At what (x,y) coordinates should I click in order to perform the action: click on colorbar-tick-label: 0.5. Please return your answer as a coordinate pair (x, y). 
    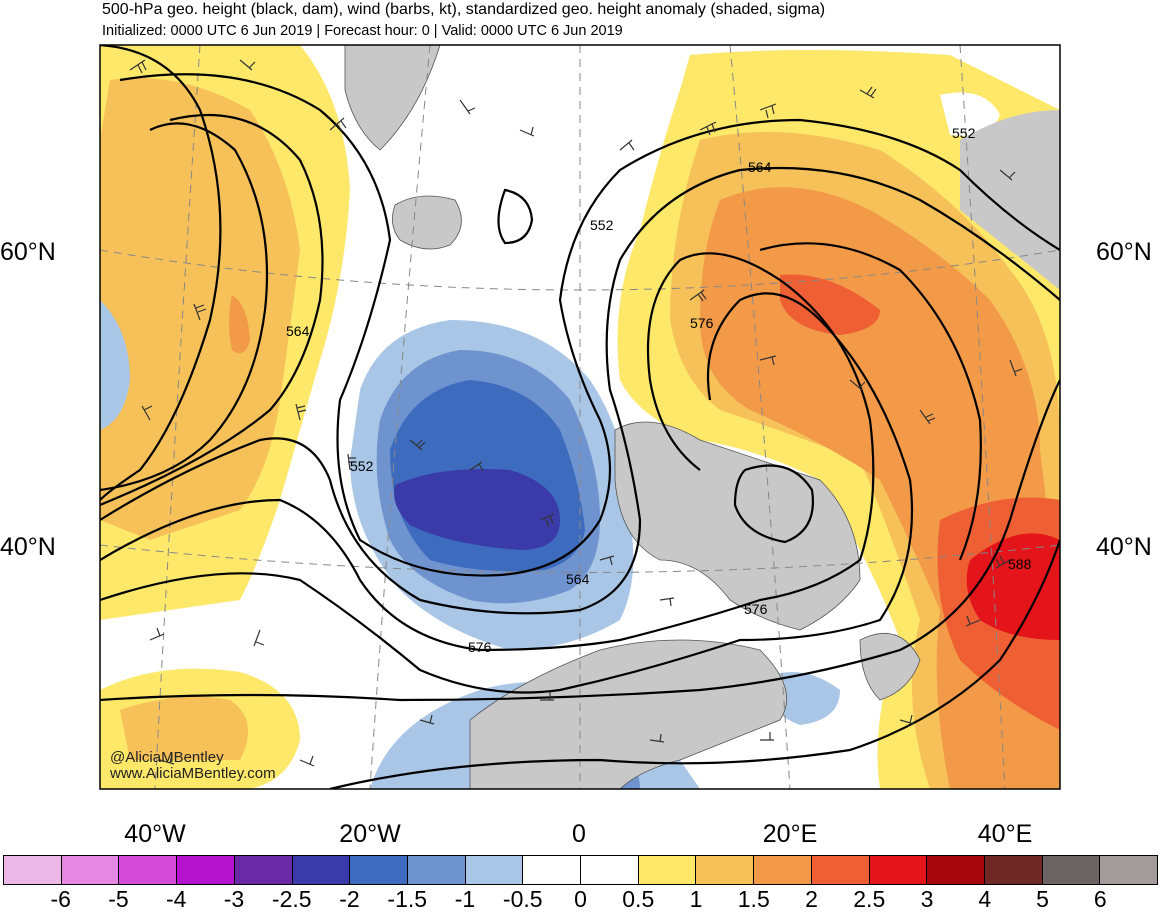
    Looking at the image, I should click on (638, 899).